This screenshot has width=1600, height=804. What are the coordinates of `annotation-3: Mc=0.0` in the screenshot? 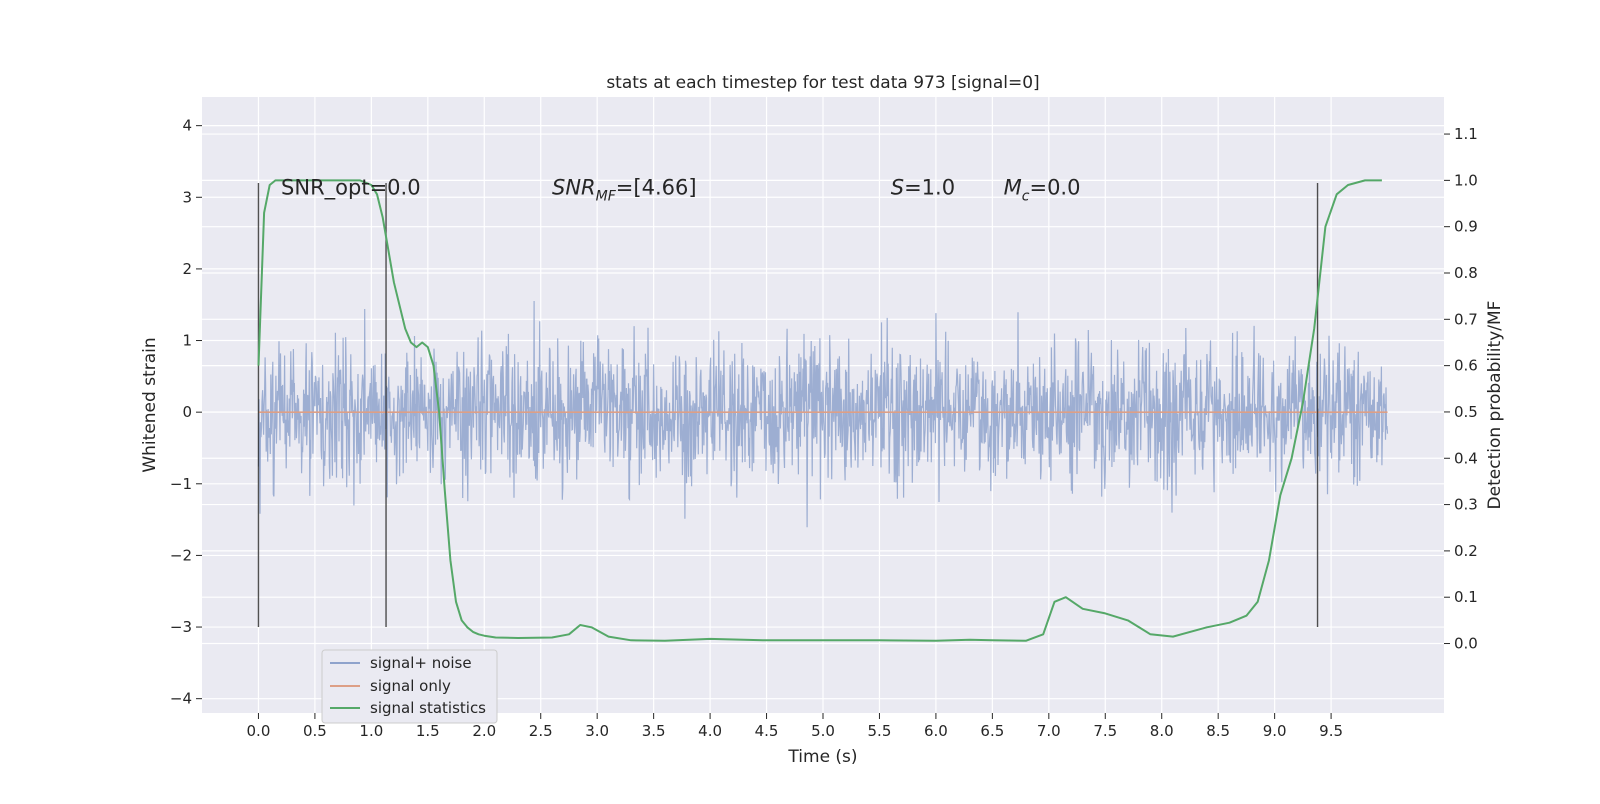 It's located at (1042, 190).